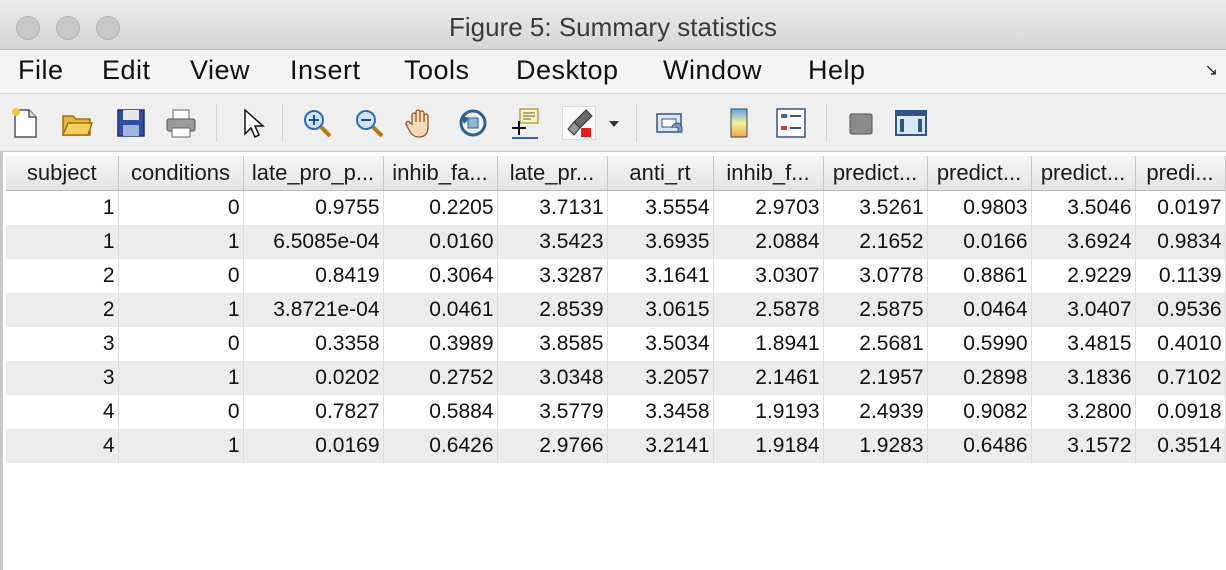 The image size is (1226, 570). I want to click on table-cell: 0.2752, so click(440, 378).